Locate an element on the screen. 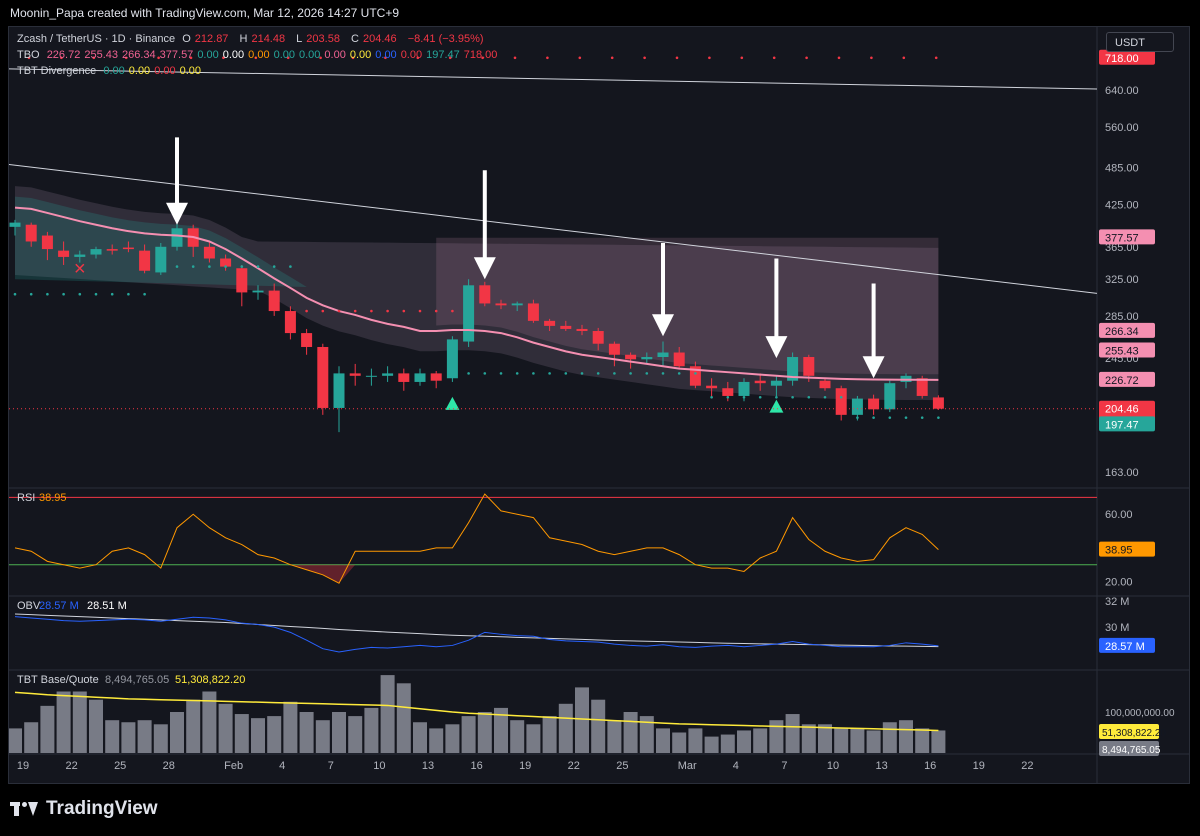 Image resolution: width=1200 pixels, height=836 pixels. price-axis-tick-label: 285.00 is located at coordinates (1122, 317).